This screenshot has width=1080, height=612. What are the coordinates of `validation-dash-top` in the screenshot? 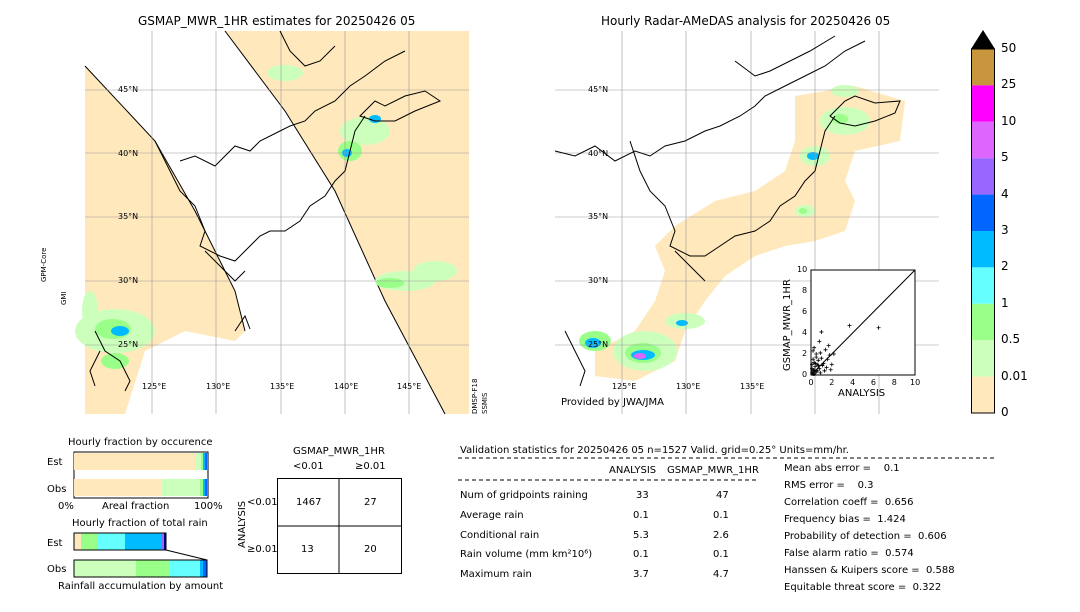 It's located at (727, 458).